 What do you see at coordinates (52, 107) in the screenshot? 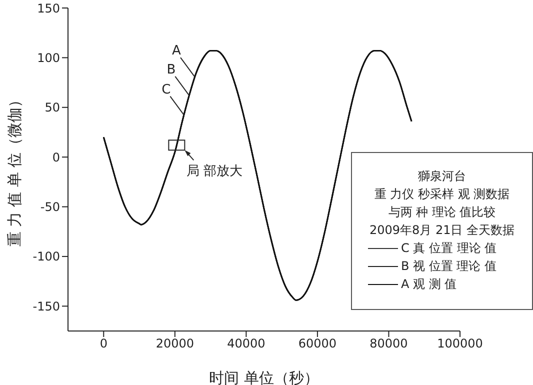
I see `y-tick-label: 50` at bounding box center [52, 107].